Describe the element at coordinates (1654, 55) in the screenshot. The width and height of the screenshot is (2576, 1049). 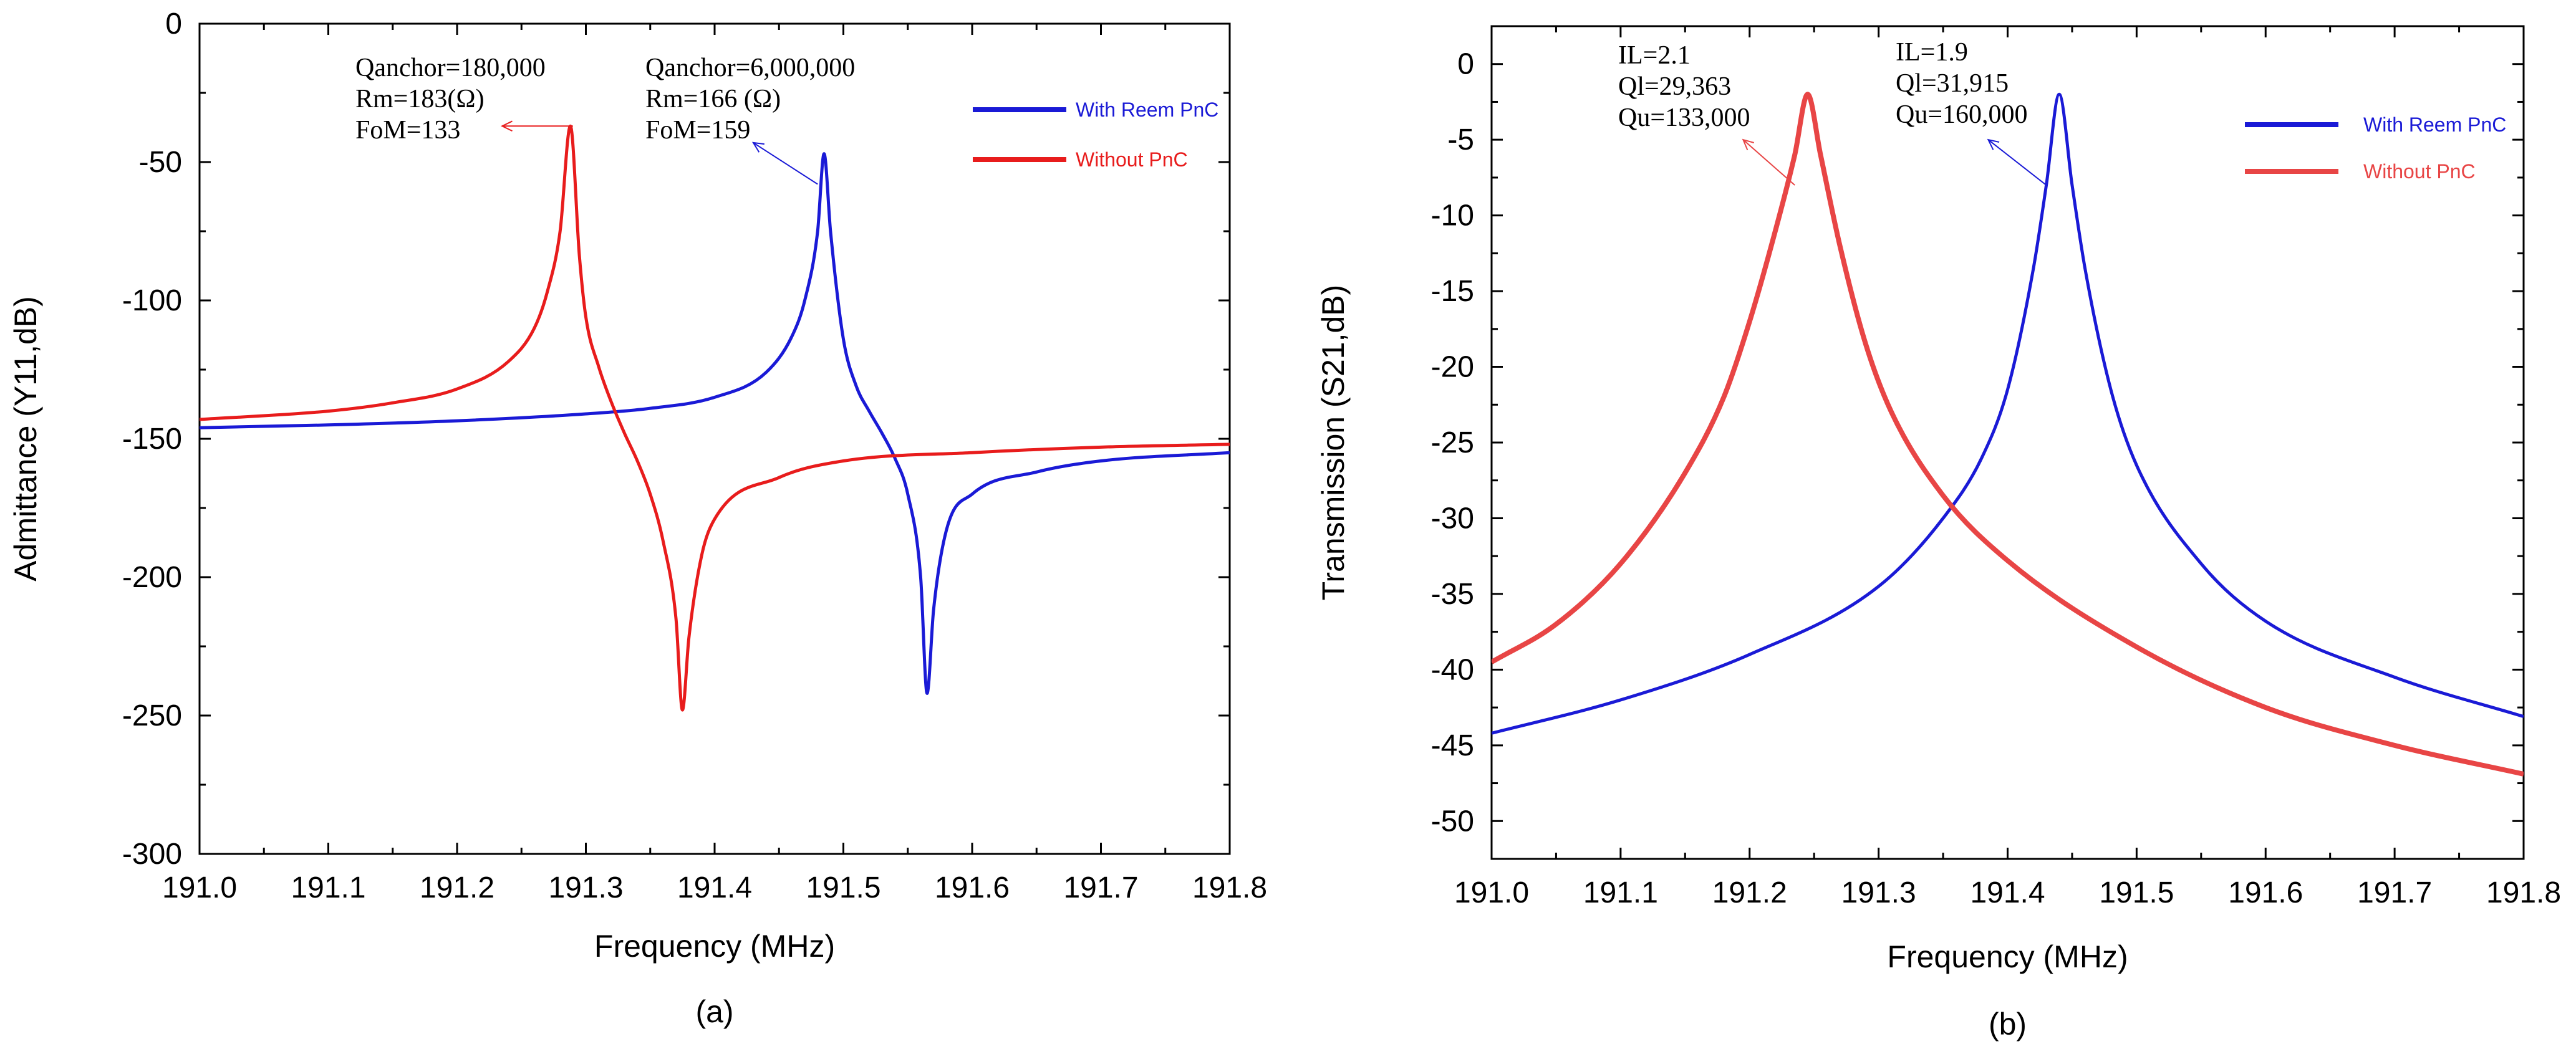
I see `annotation-text: IL=2.1` at that location.